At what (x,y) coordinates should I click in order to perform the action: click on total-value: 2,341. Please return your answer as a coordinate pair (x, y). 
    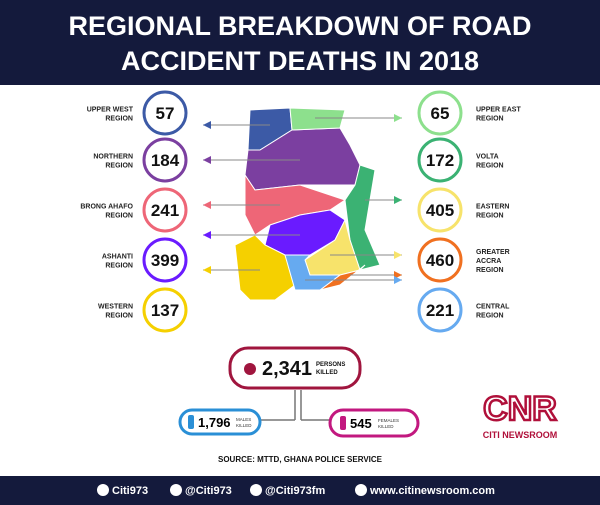
    Looking at the image, I should click on (287, 369).